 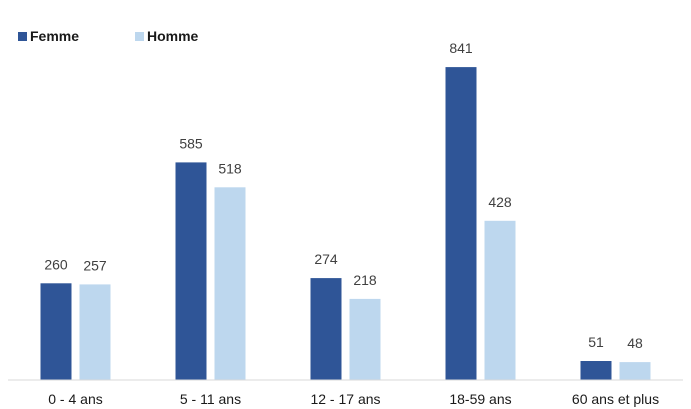 I want to click on value-label-homme-1: 518, so click(x=230, y=168).